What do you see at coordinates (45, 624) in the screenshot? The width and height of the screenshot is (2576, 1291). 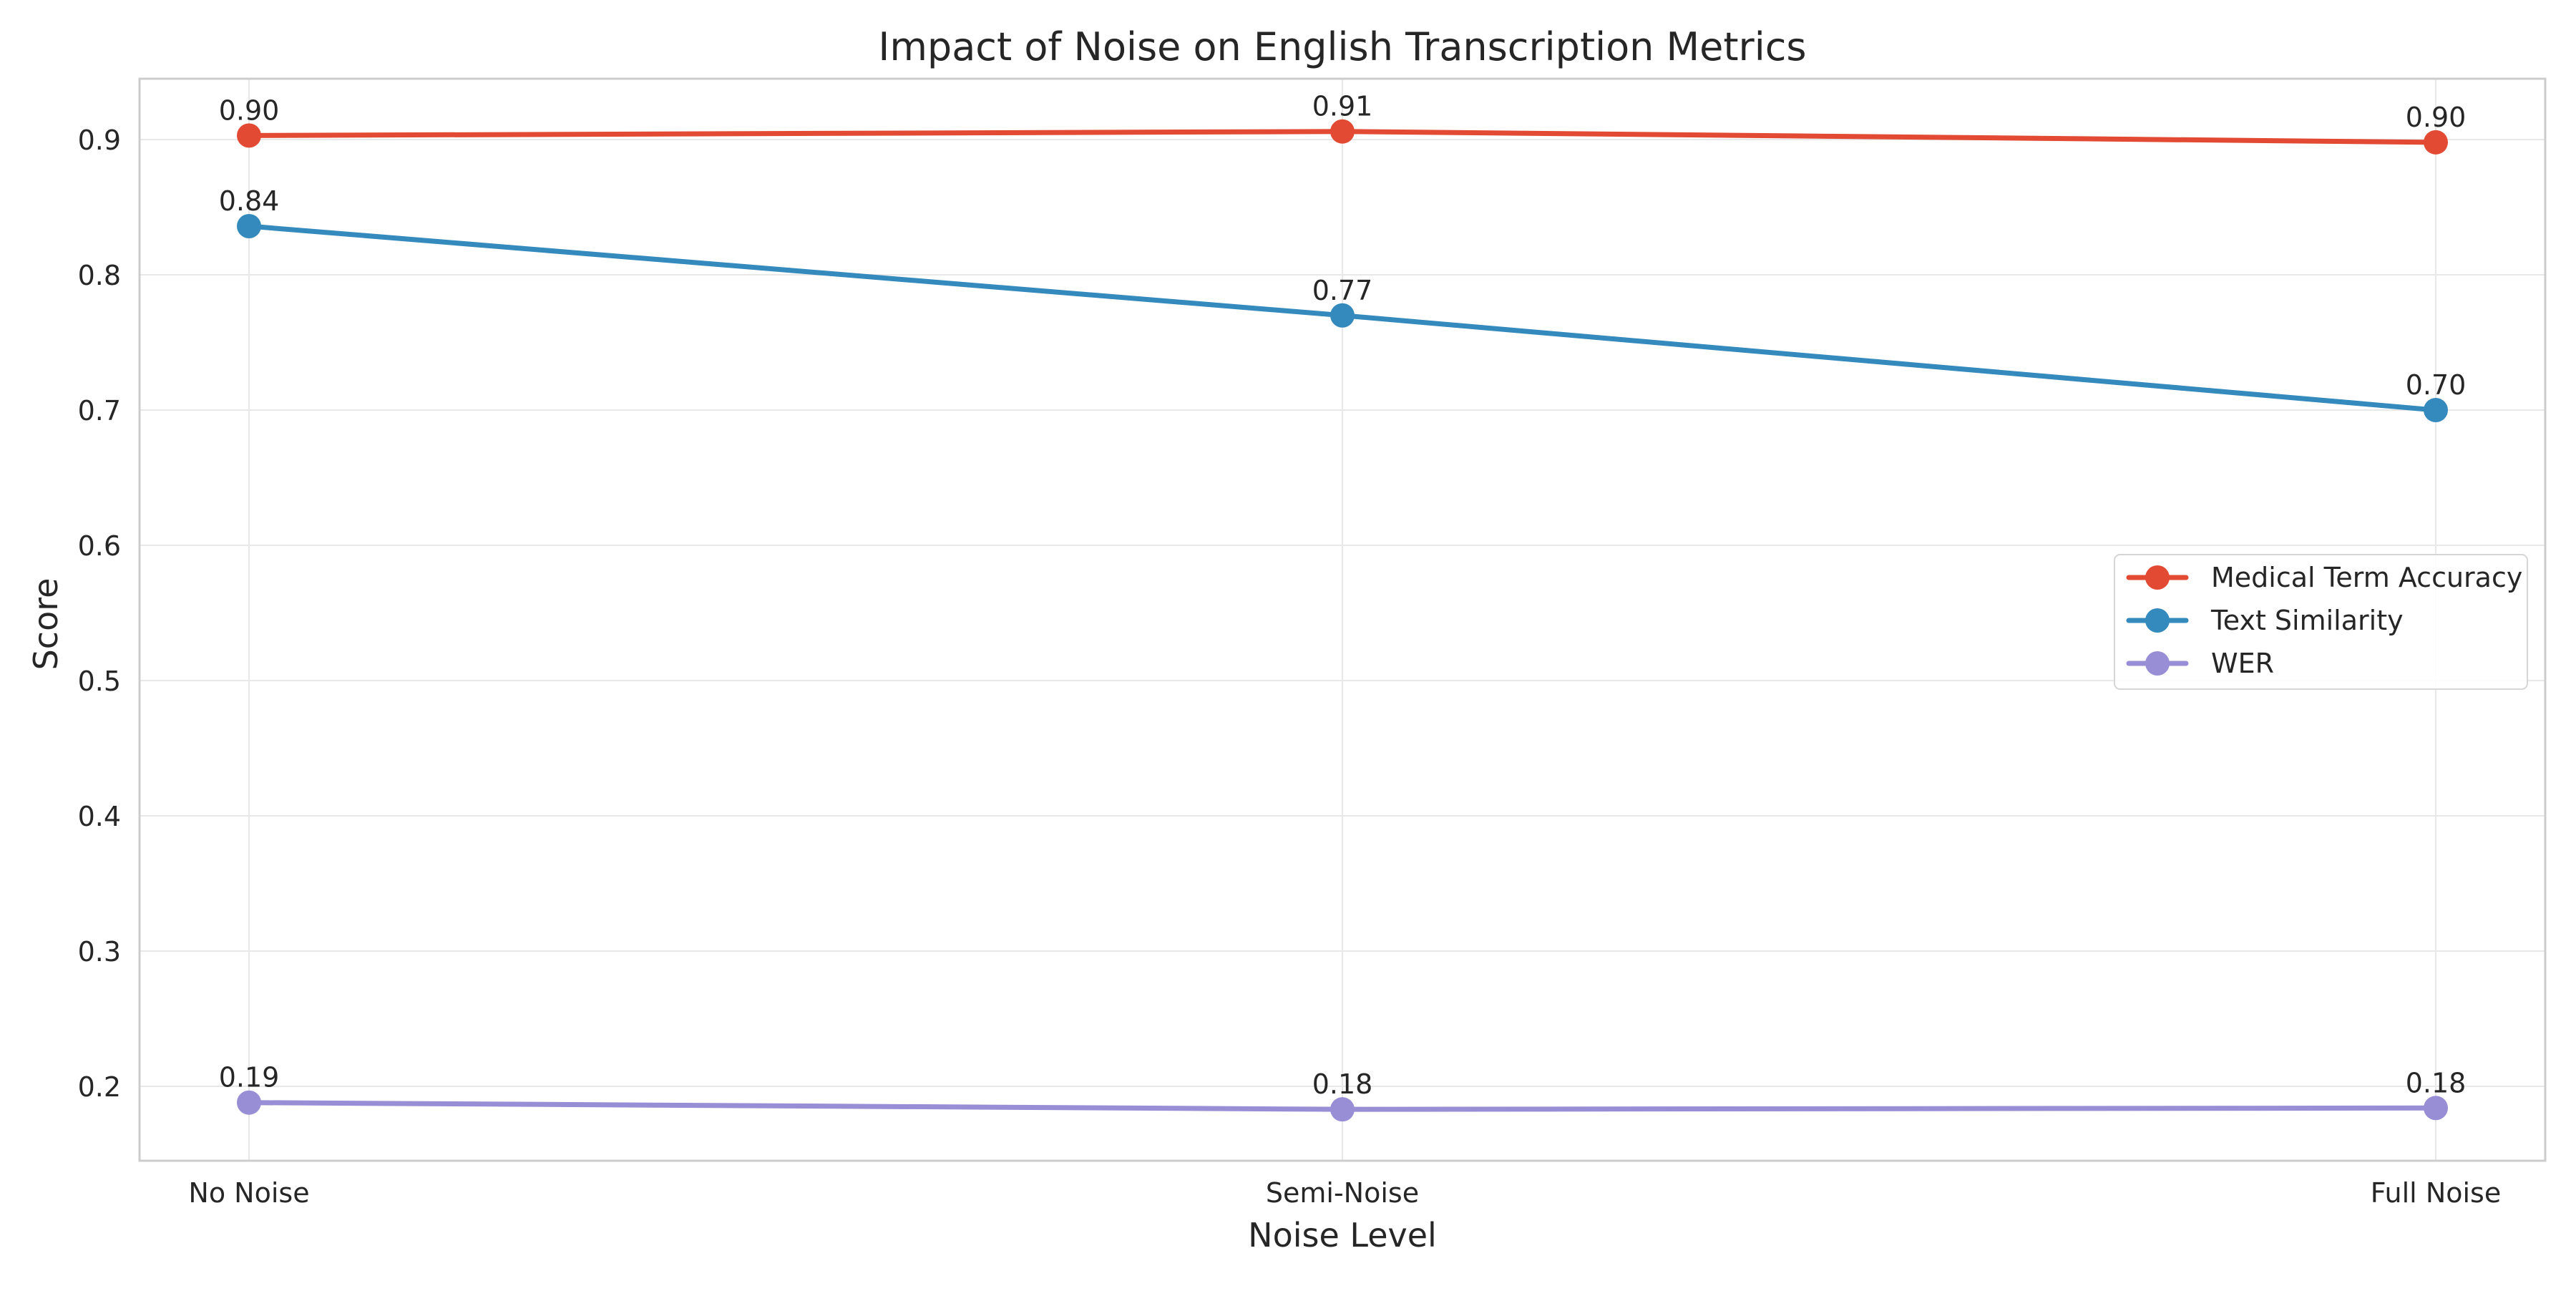 I see `y-axis-label: Score` at bounding box center [45, 624].